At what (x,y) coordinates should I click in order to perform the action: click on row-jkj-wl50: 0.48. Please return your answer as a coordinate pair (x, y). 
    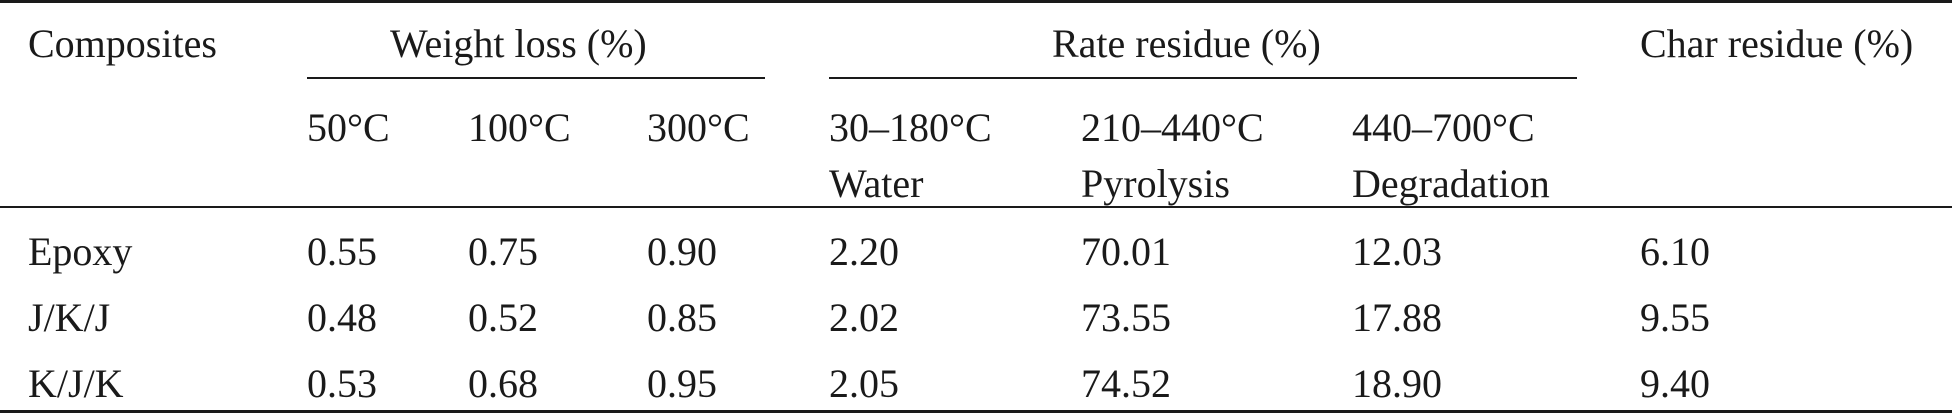
    Looking at the image, I should click on (342, 317).